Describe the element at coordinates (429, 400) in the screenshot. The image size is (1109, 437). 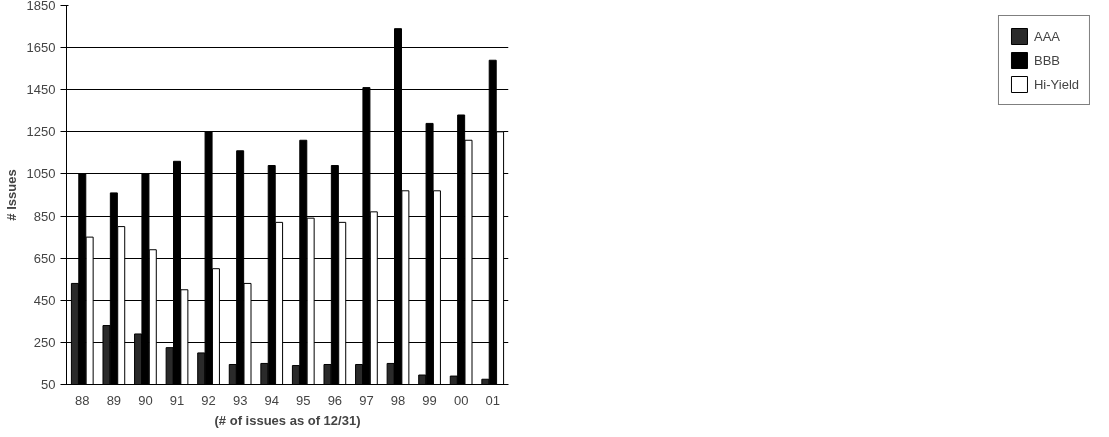
I see `x-tick-label: 99` at that location.